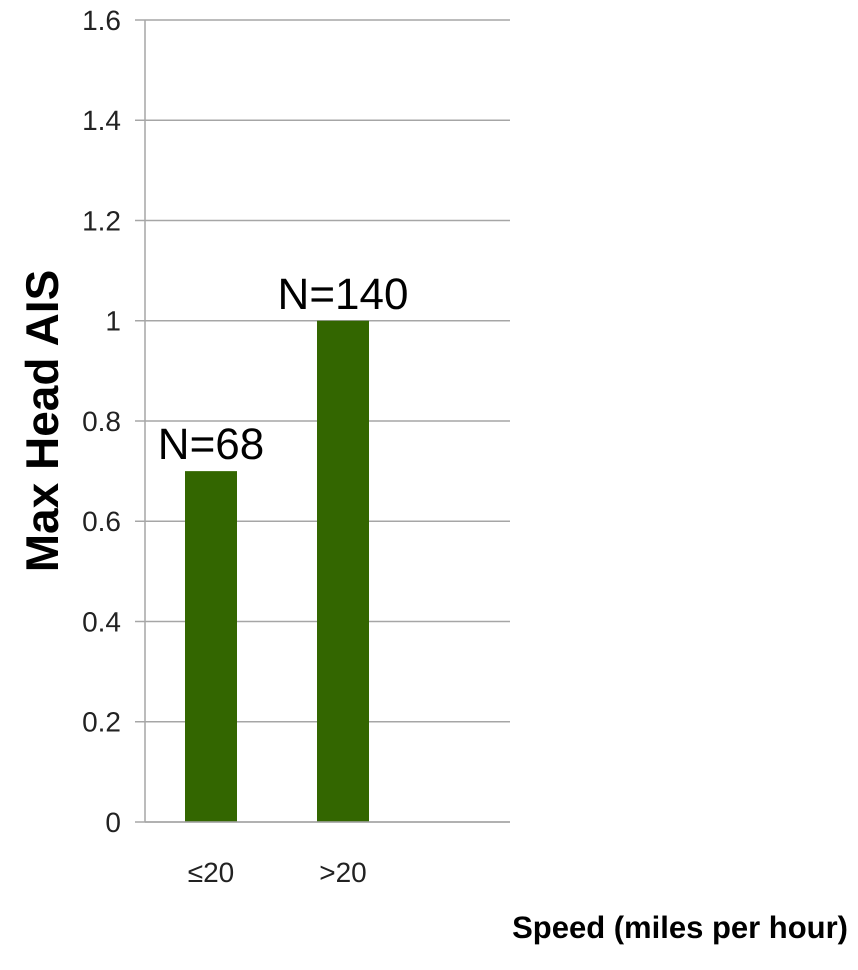 The width and height of the screenshot is (858, 970). What do you see at coordinates (101, 120) in the screenshot?
I see `y-tick-label: 1.4` at bounding box center [101, 120].